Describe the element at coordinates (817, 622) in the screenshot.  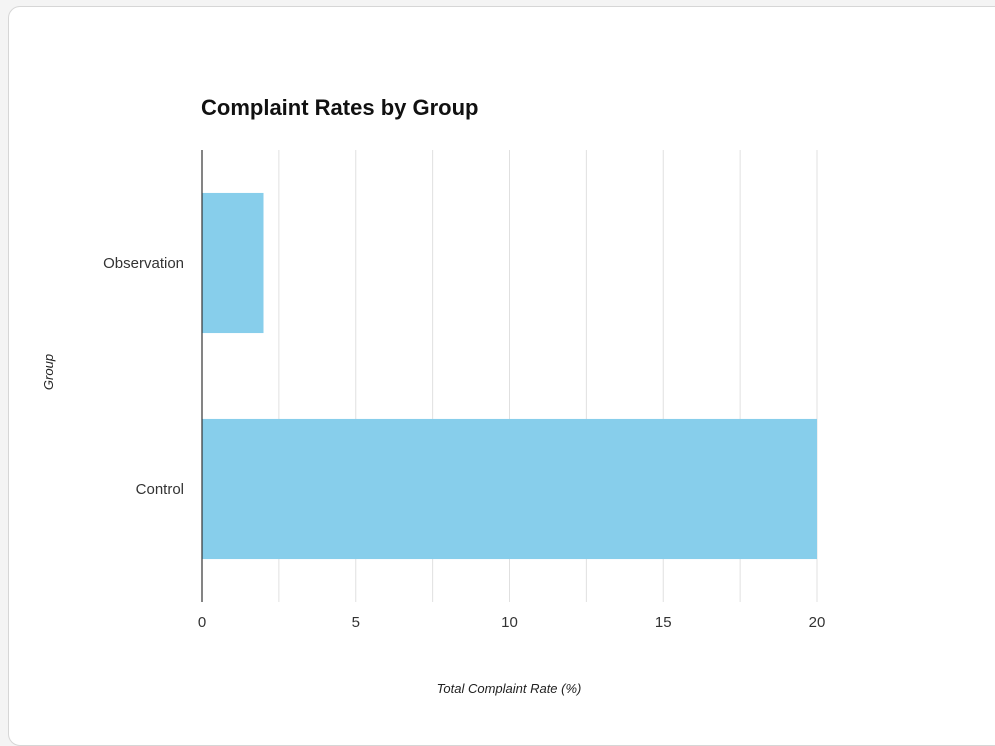
I see `x-tick-label: 20` at that location.